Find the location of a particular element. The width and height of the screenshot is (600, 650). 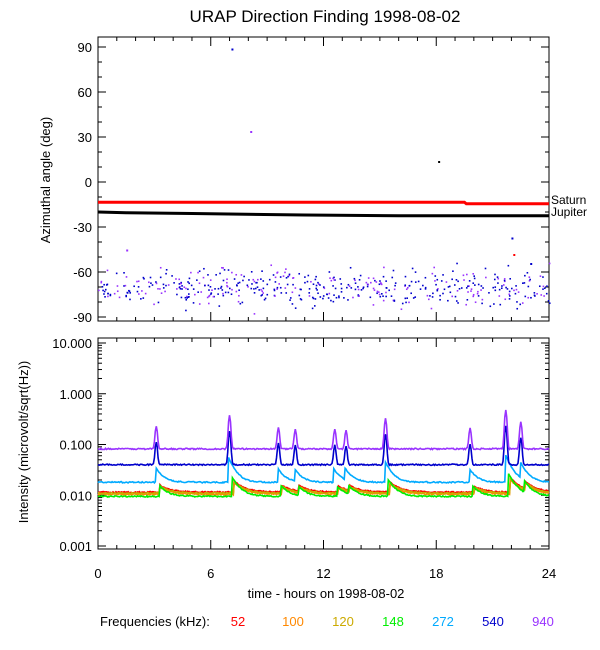

intensity-y-tick-labels: 10.000 1.000 0.100 0.010 0.001 is located at coordinates (72, 445).